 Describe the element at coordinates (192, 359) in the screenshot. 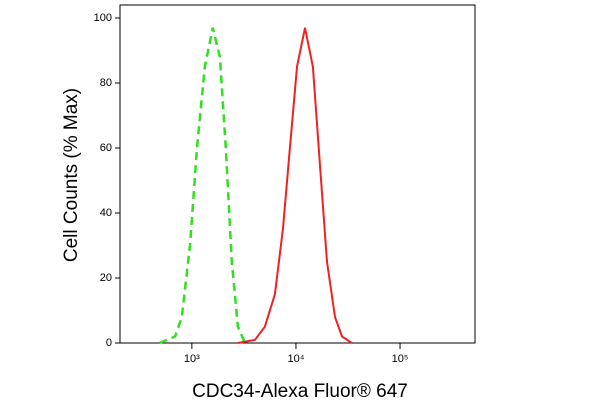

I see `x-tick-label: 10³` at that location.